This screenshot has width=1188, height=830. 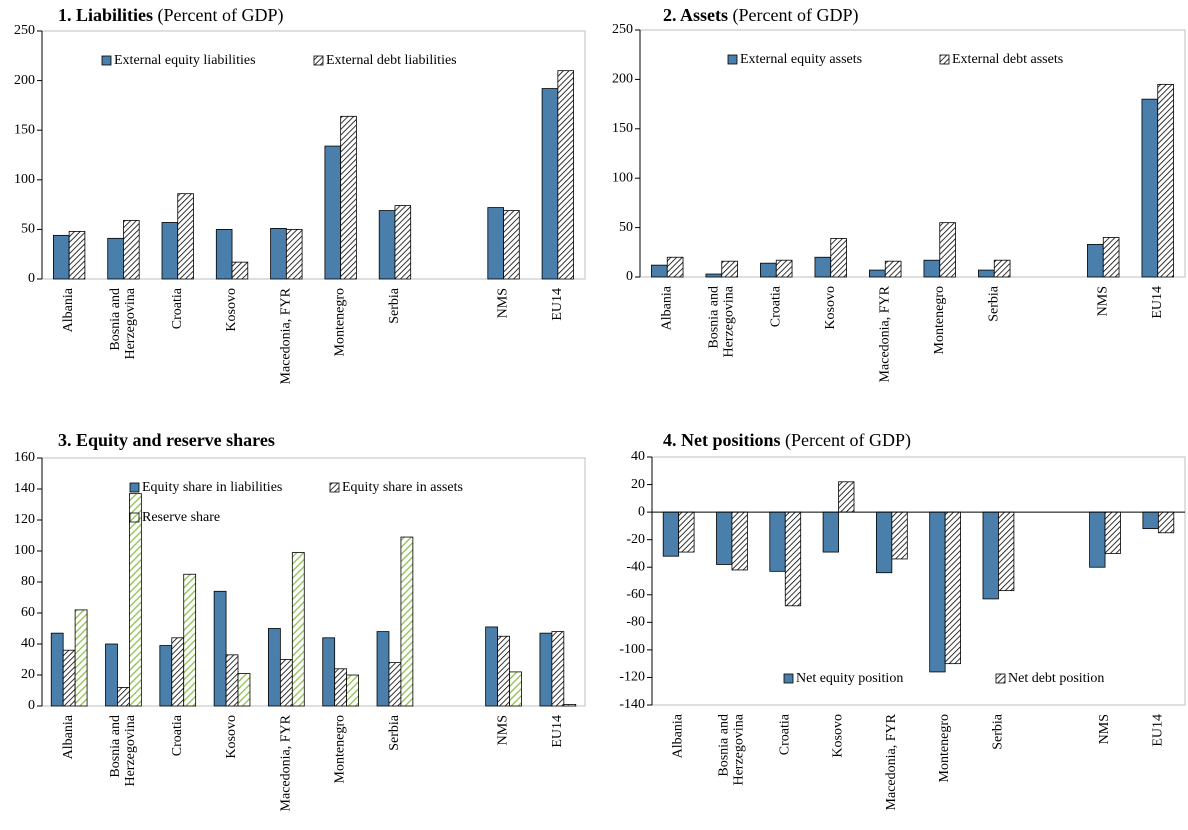 I want to click on chart-title: 1. Liabilities (Percent of GDP), so click(x=170, y=15).